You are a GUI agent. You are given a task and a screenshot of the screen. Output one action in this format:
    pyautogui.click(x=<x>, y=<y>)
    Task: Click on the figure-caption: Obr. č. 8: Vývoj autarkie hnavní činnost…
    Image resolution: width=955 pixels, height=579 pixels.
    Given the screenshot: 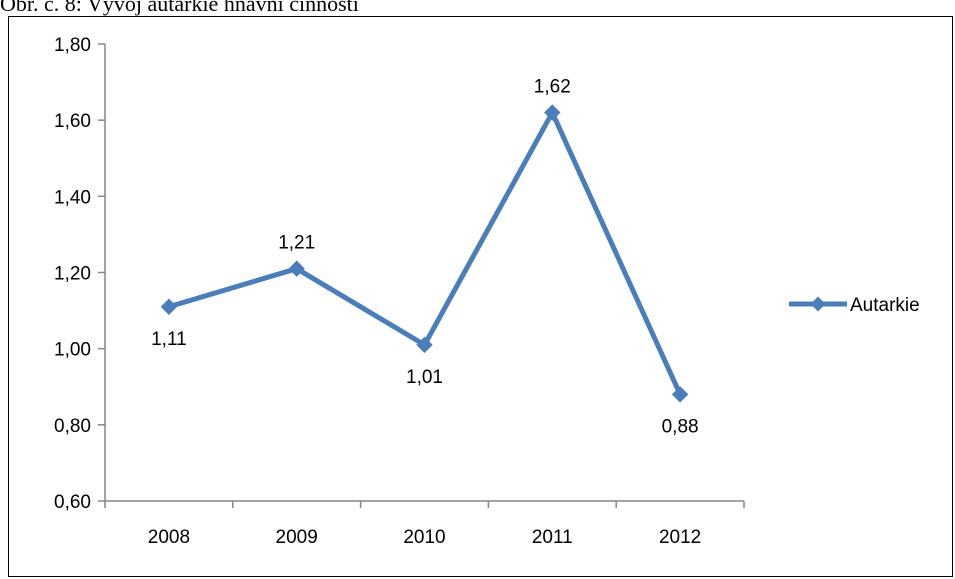 What is the action you would take?
    pyautogui.click(x=179, y=8)
    